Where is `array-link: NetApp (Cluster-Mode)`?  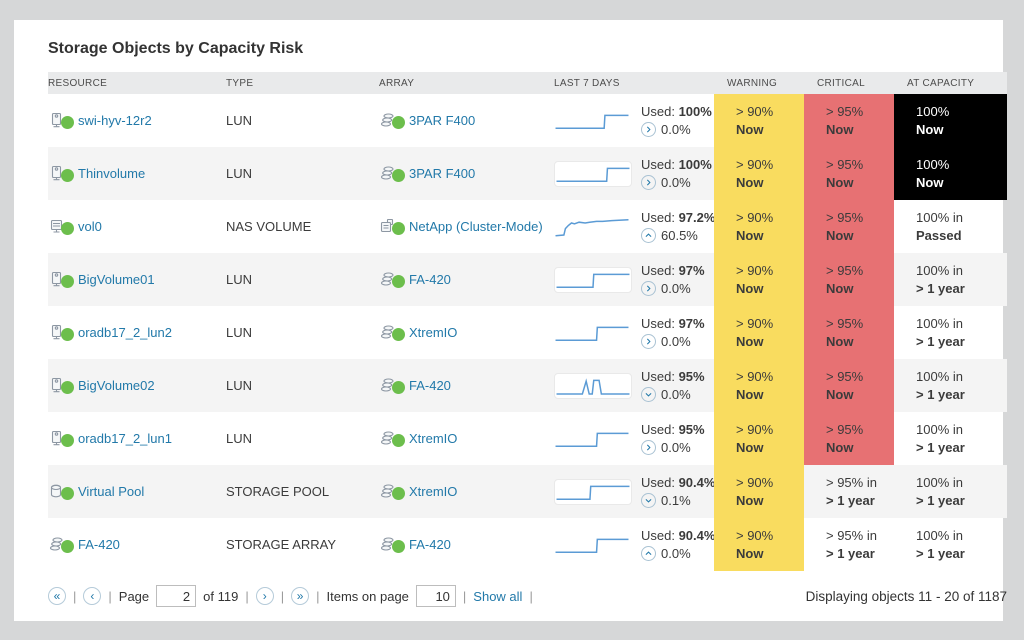
array-link: NetApp (Cluster-Mode) is located at coordinates (476, 226).